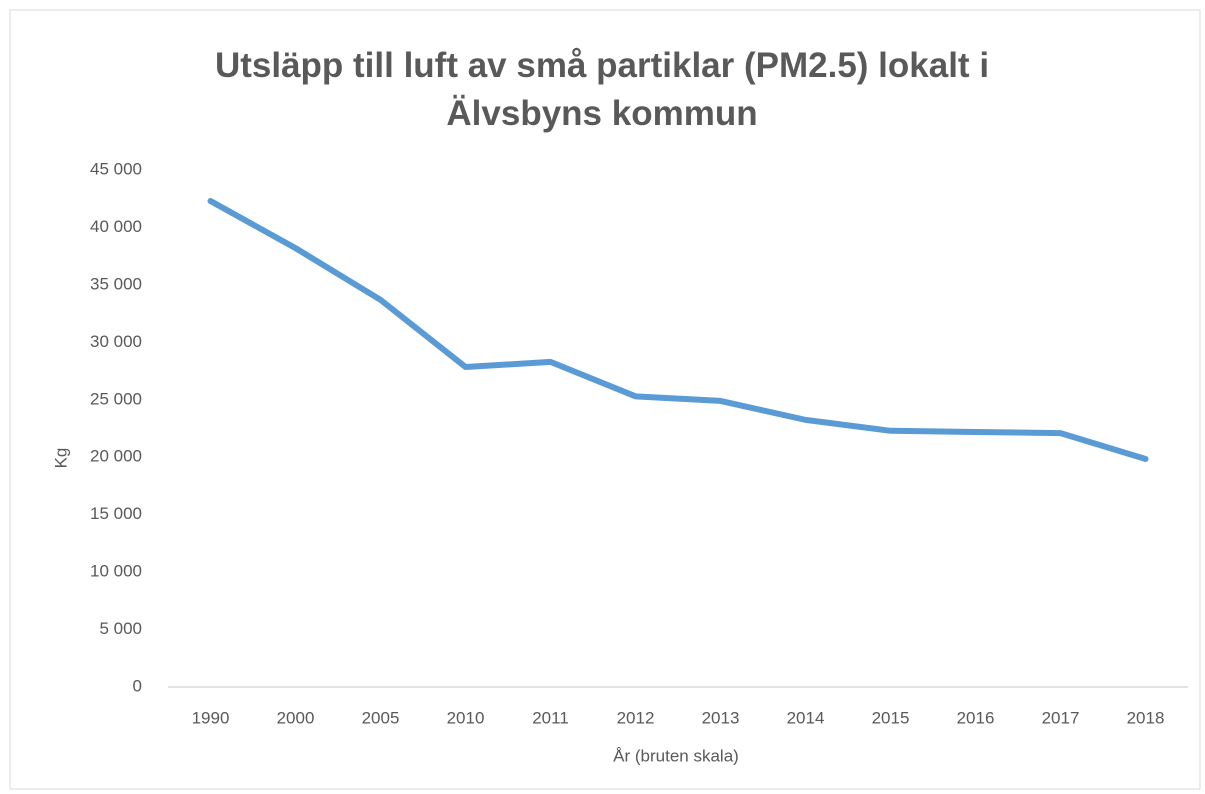  What do you see at coordinates (466, 717) in the screenshot?
I see `x-tick-label: 2010` at bounding box center [466, 717].